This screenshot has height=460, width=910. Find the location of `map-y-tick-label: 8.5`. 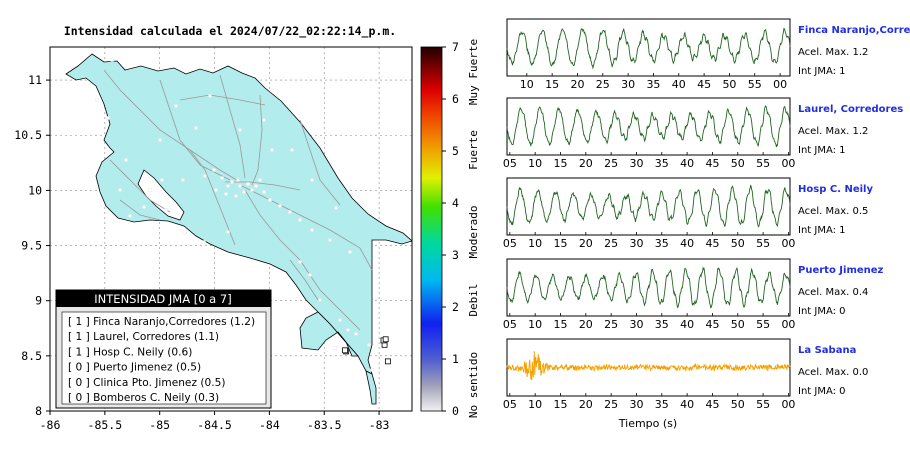

map-y-tick-label: 8.5 is located at coordinates (31, 356).